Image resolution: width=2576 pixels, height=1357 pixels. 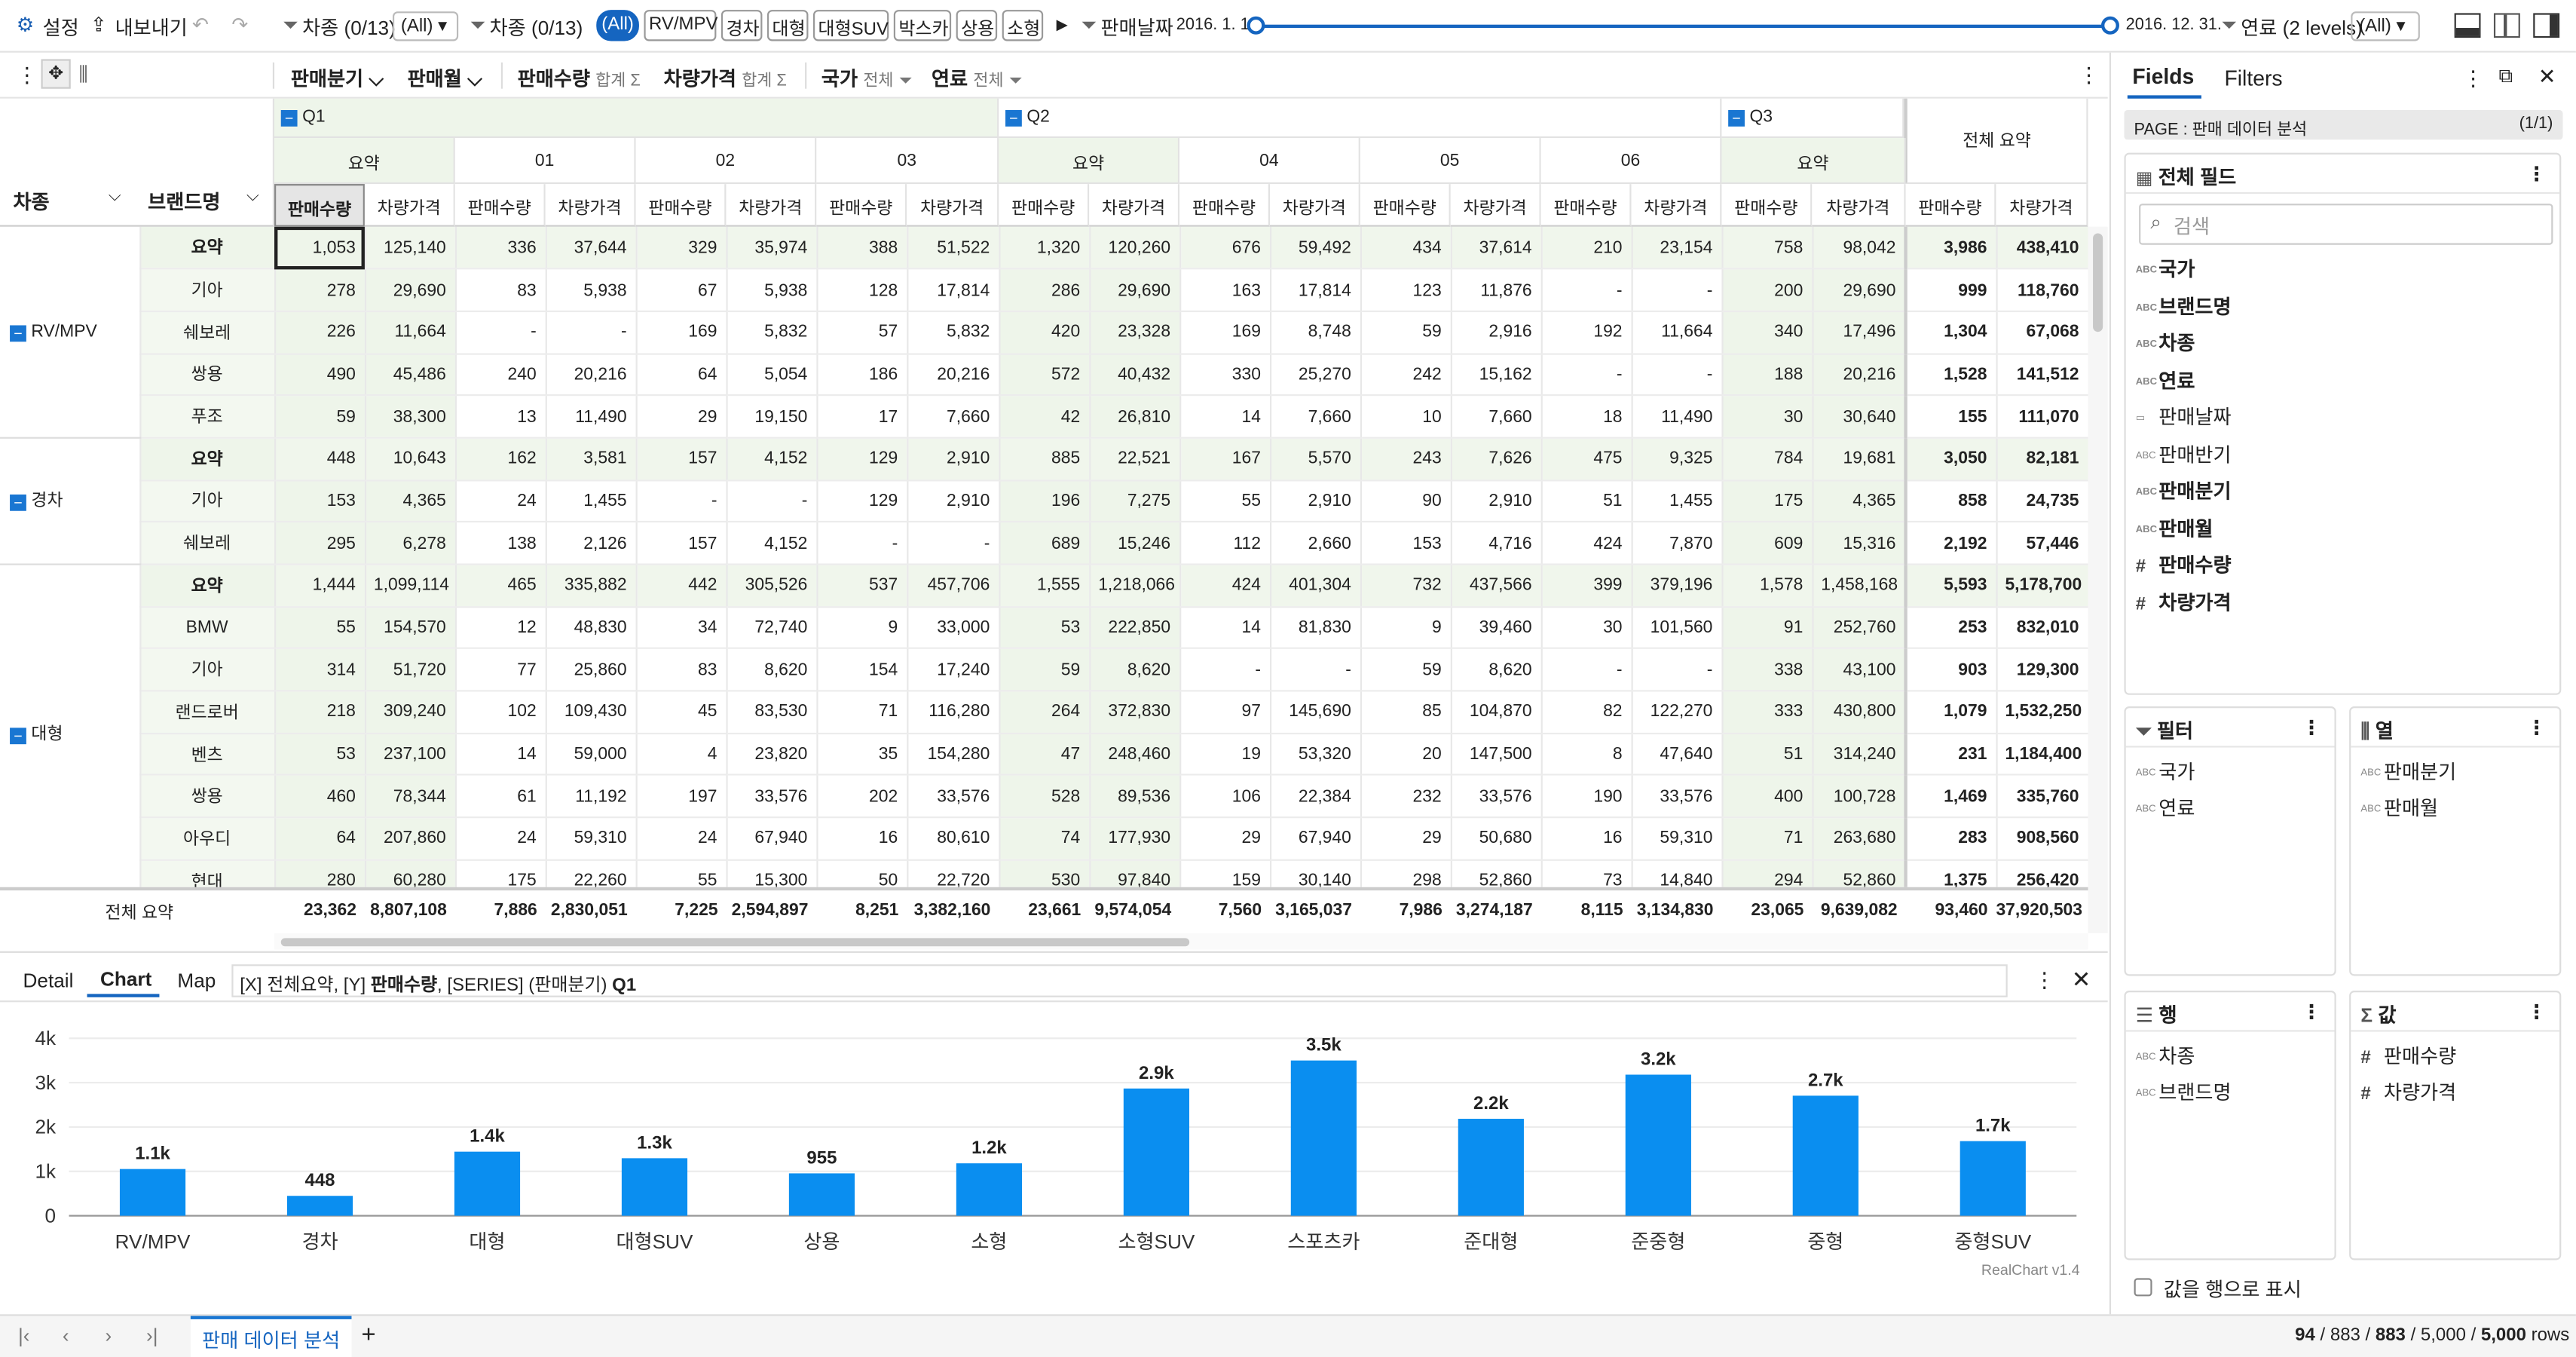 I want to click on data-cell: 24,735, so click(x=2042, y=501).